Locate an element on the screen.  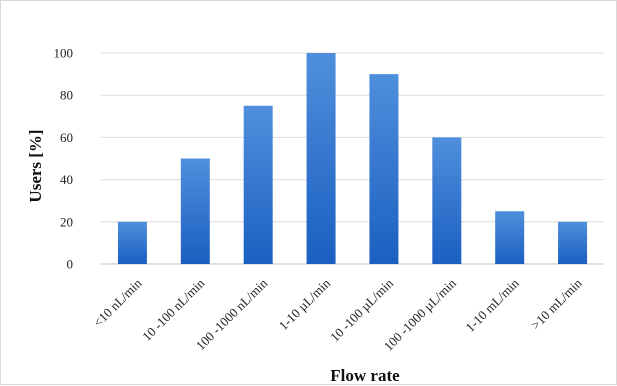
x-tick-label: 10 -100 µL/min is located at coordinates (361, 309).